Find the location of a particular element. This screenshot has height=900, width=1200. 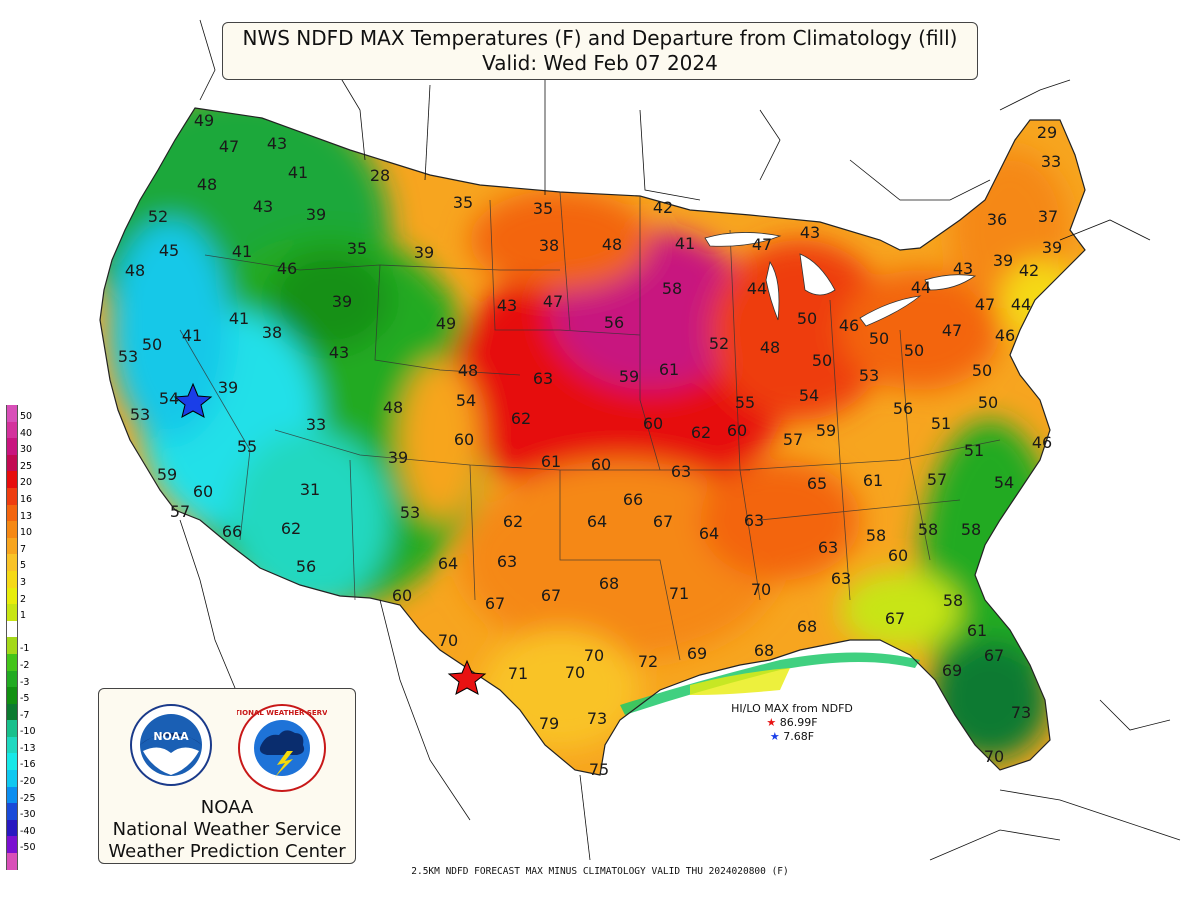

legend-label: 13 is located at coordinates (26, 516).